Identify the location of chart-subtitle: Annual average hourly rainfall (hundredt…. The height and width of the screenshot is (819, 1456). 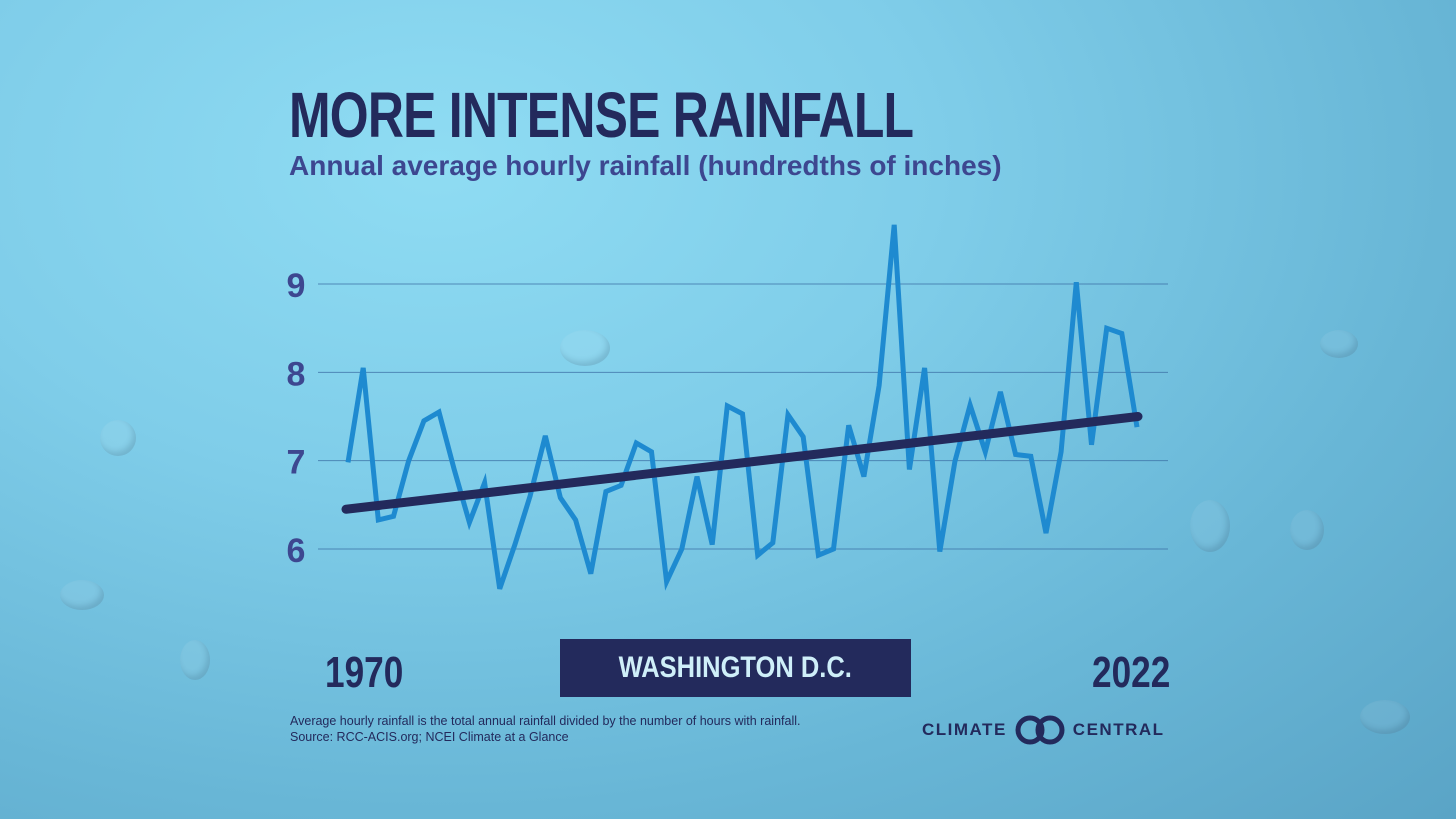
(645, 165).